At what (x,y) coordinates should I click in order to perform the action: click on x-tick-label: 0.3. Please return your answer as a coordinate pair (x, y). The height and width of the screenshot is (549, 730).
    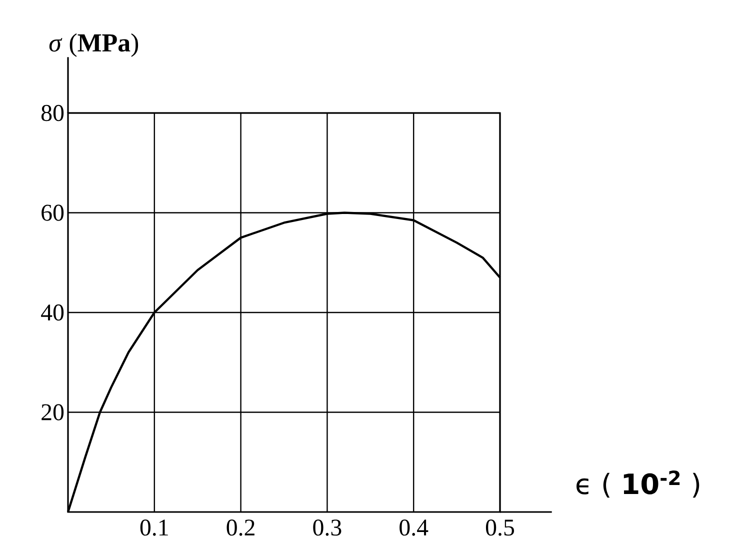
    Looking at the image, I should click on (327, 528).